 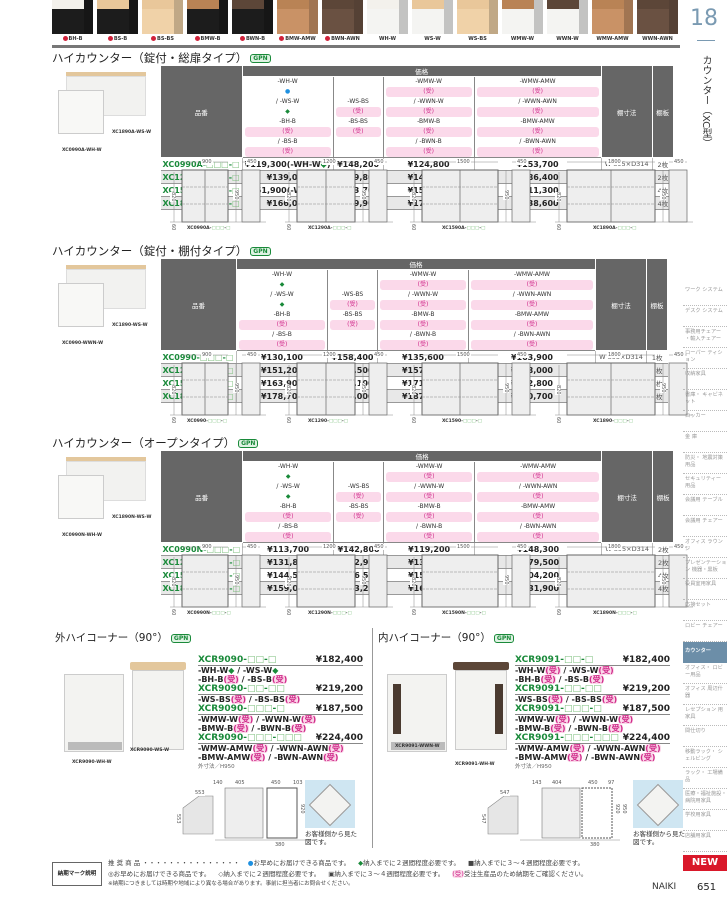 I want to click on sidebar-item: オフィス ラウンジ, so click(x=705, y=547).